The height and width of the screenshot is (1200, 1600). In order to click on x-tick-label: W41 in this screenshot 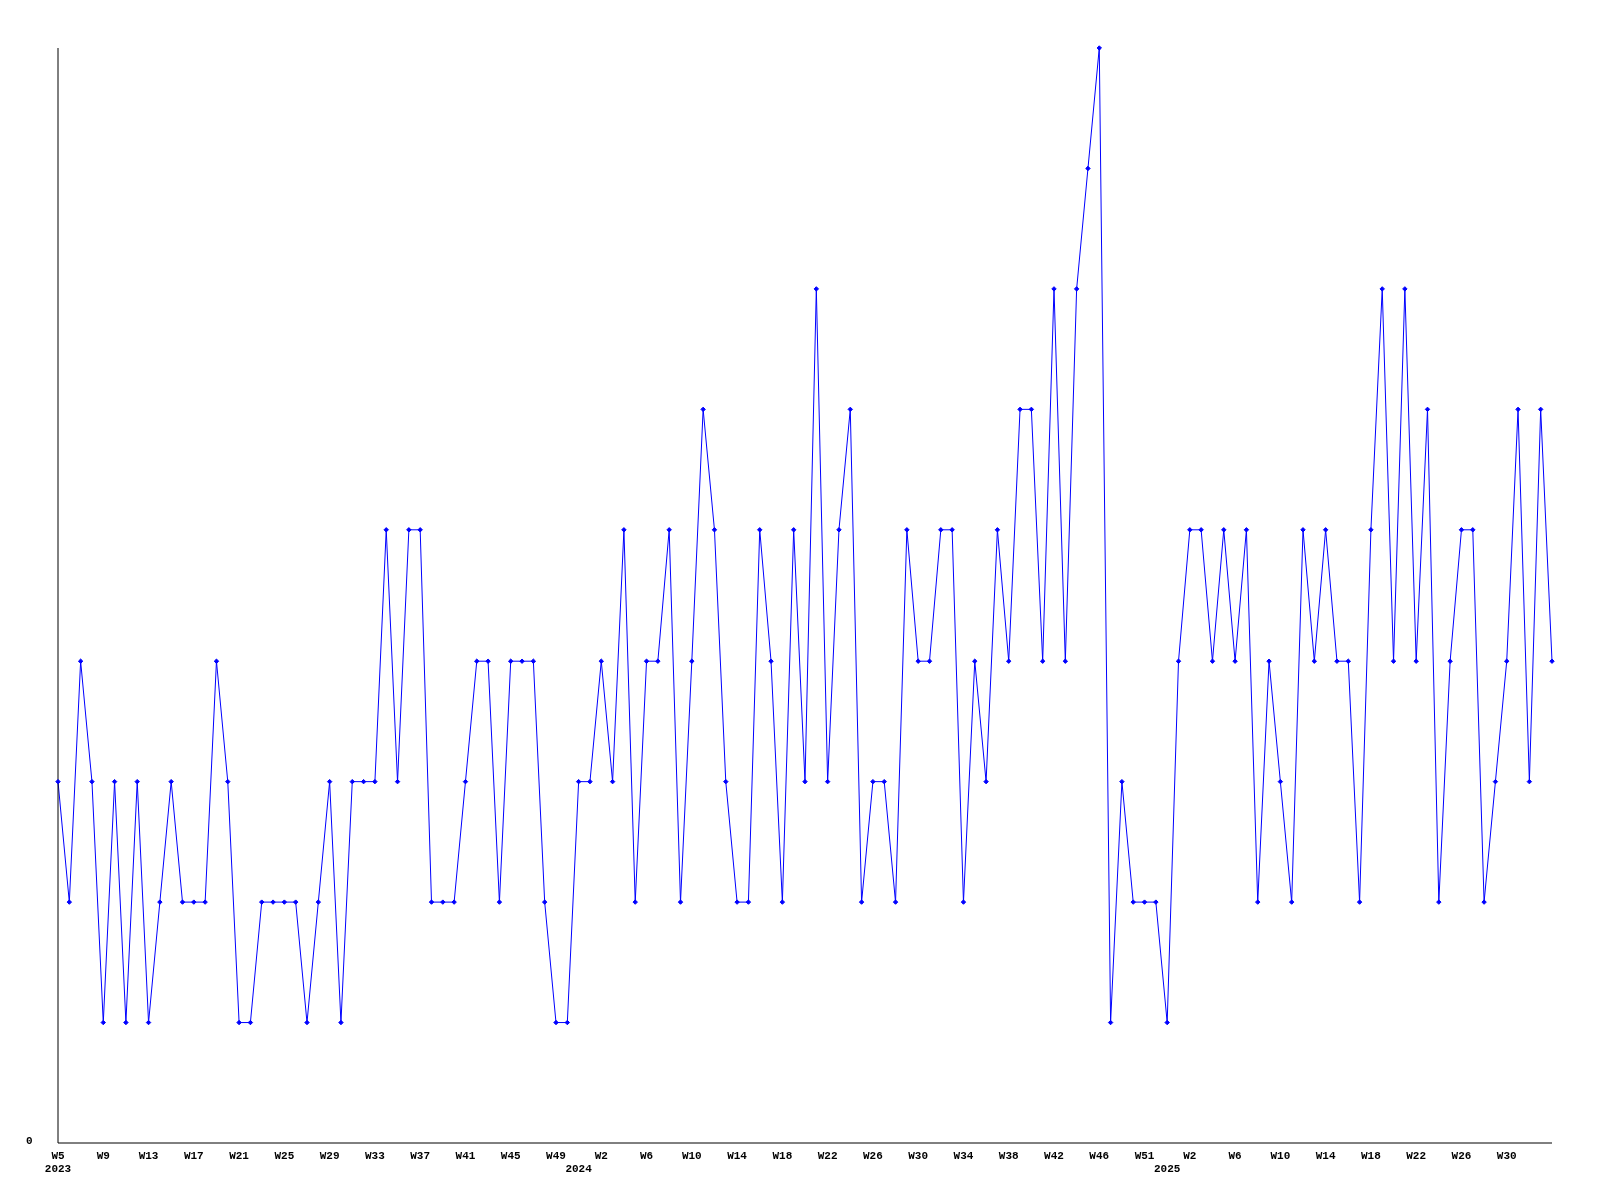, I will do `click(465, 1156)`.